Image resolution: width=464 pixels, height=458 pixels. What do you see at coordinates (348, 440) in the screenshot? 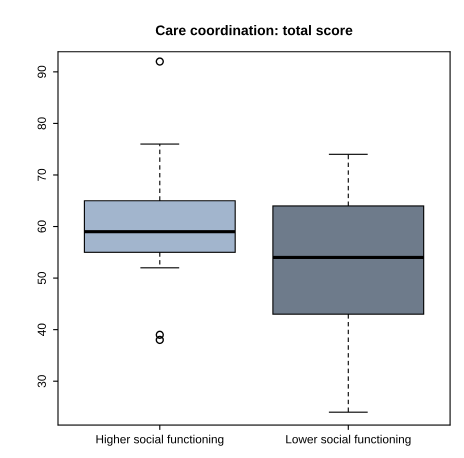
I see `x-tick-label: Lower social functioning` at bounding box center [348, 440].